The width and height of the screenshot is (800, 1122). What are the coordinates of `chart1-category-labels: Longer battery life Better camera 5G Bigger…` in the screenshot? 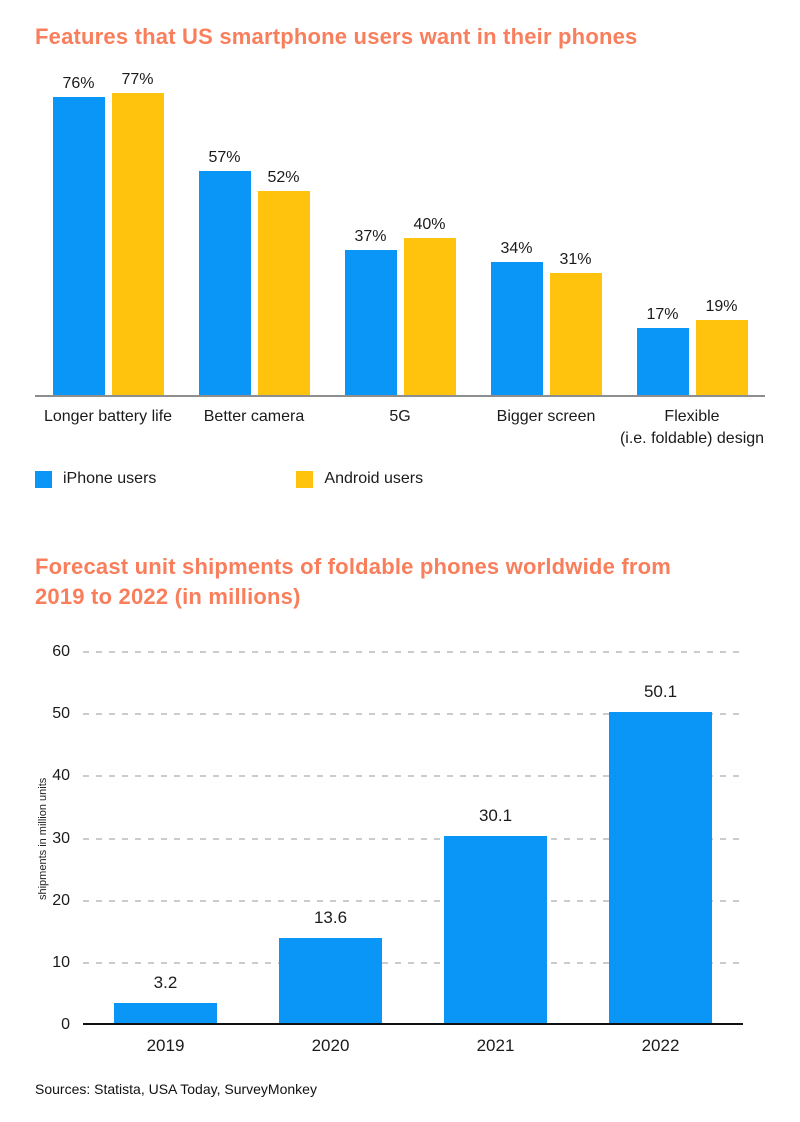 It's located at (400, 428).